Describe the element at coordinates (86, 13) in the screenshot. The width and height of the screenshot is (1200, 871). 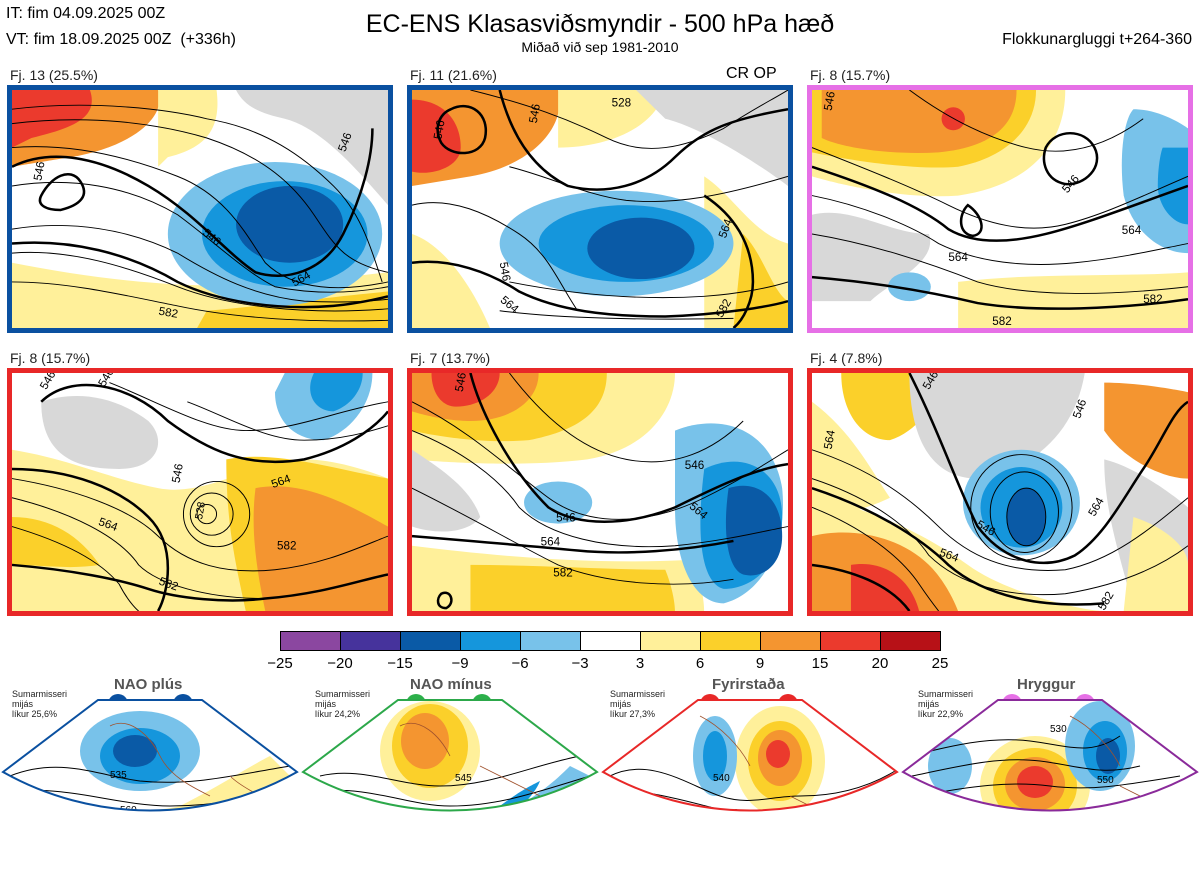
I see `init-time: IT: fim 04.09.2025 00Z` at that location.